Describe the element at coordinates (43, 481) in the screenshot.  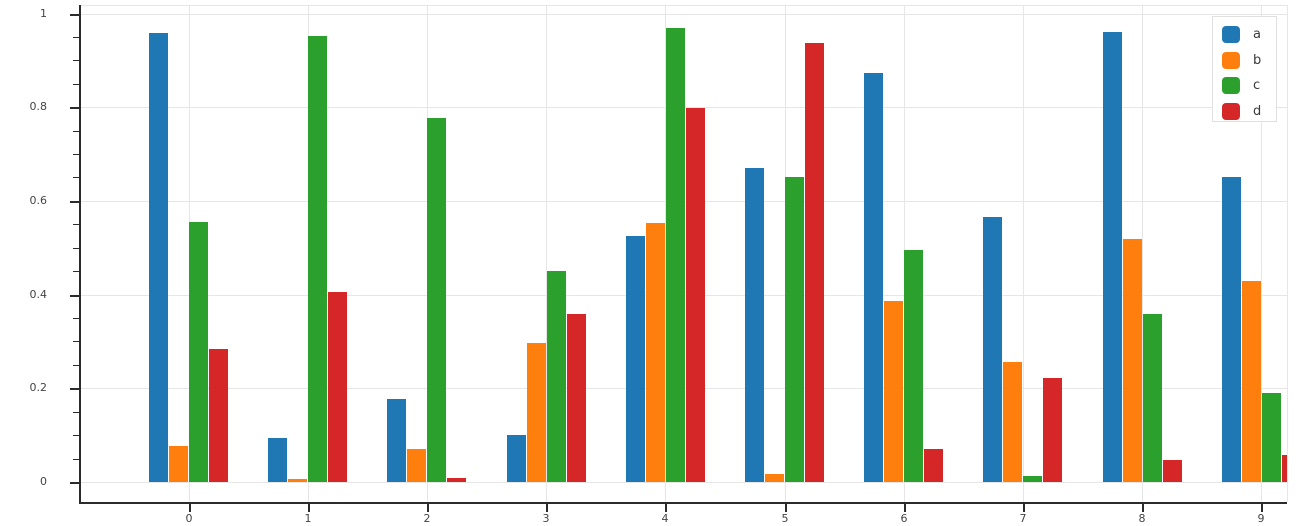
I see `y-tick-label: 0` at that location.